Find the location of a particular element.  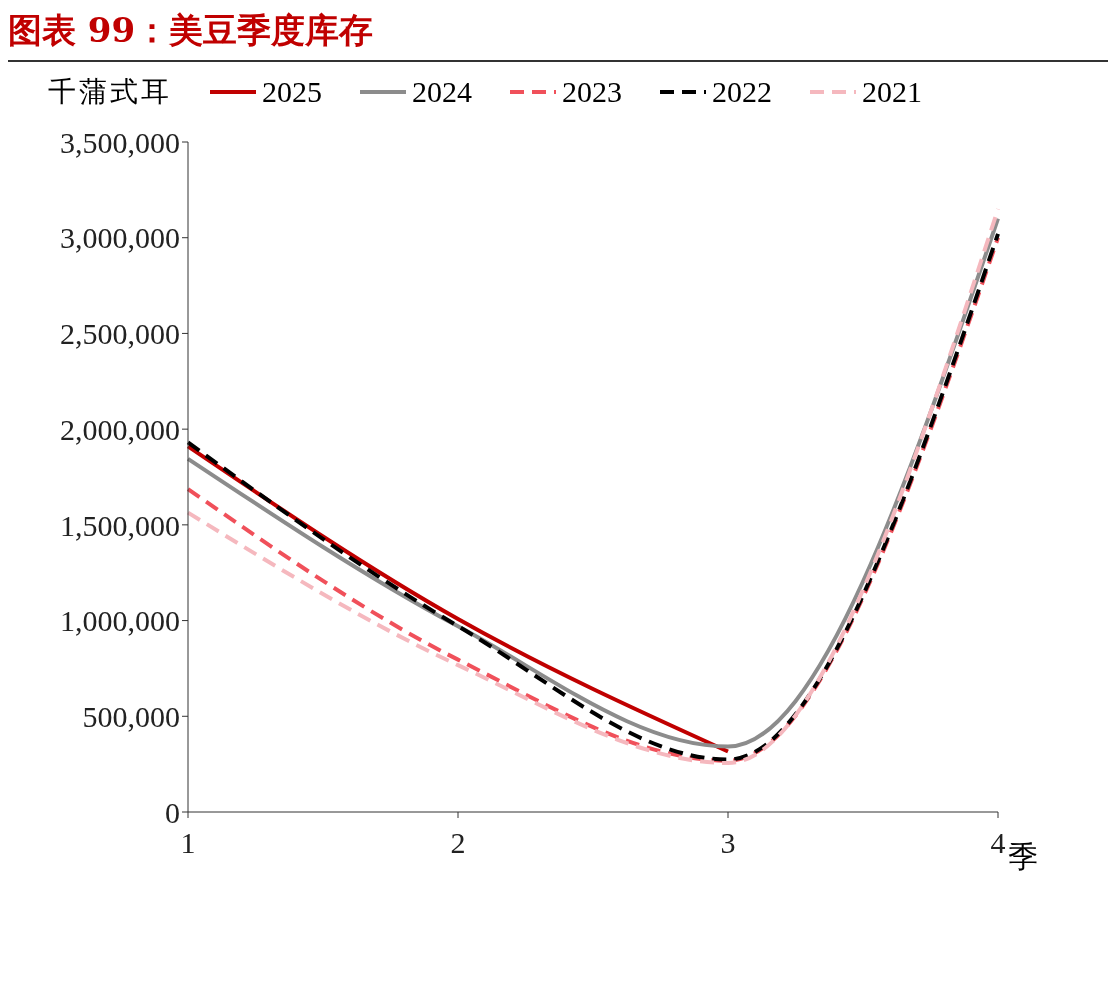

x-tick-label: 2 is located at coordinates (458, 843).